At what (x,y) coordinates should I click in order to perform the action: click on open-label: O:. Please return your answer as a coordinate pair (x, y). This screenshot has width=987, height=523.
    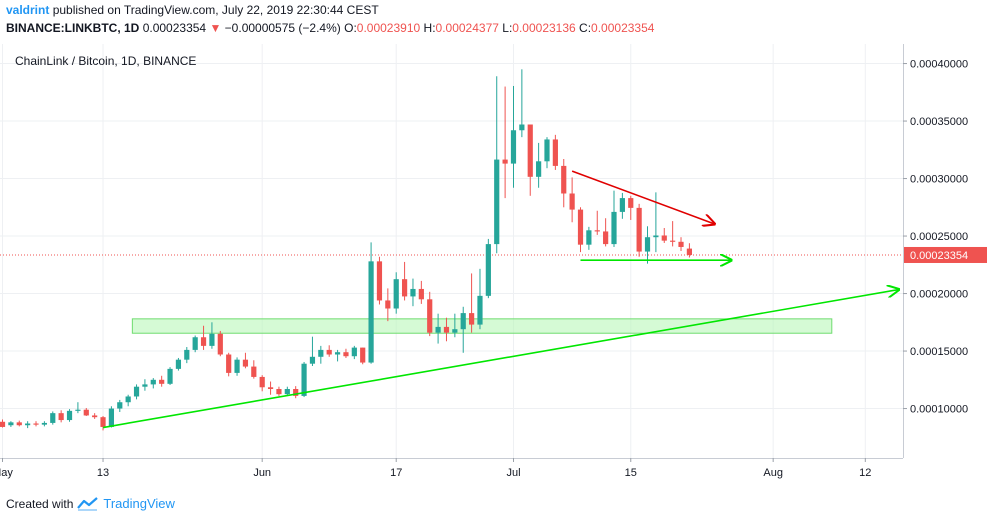
    Looking at the image, I should click on (350, 28).